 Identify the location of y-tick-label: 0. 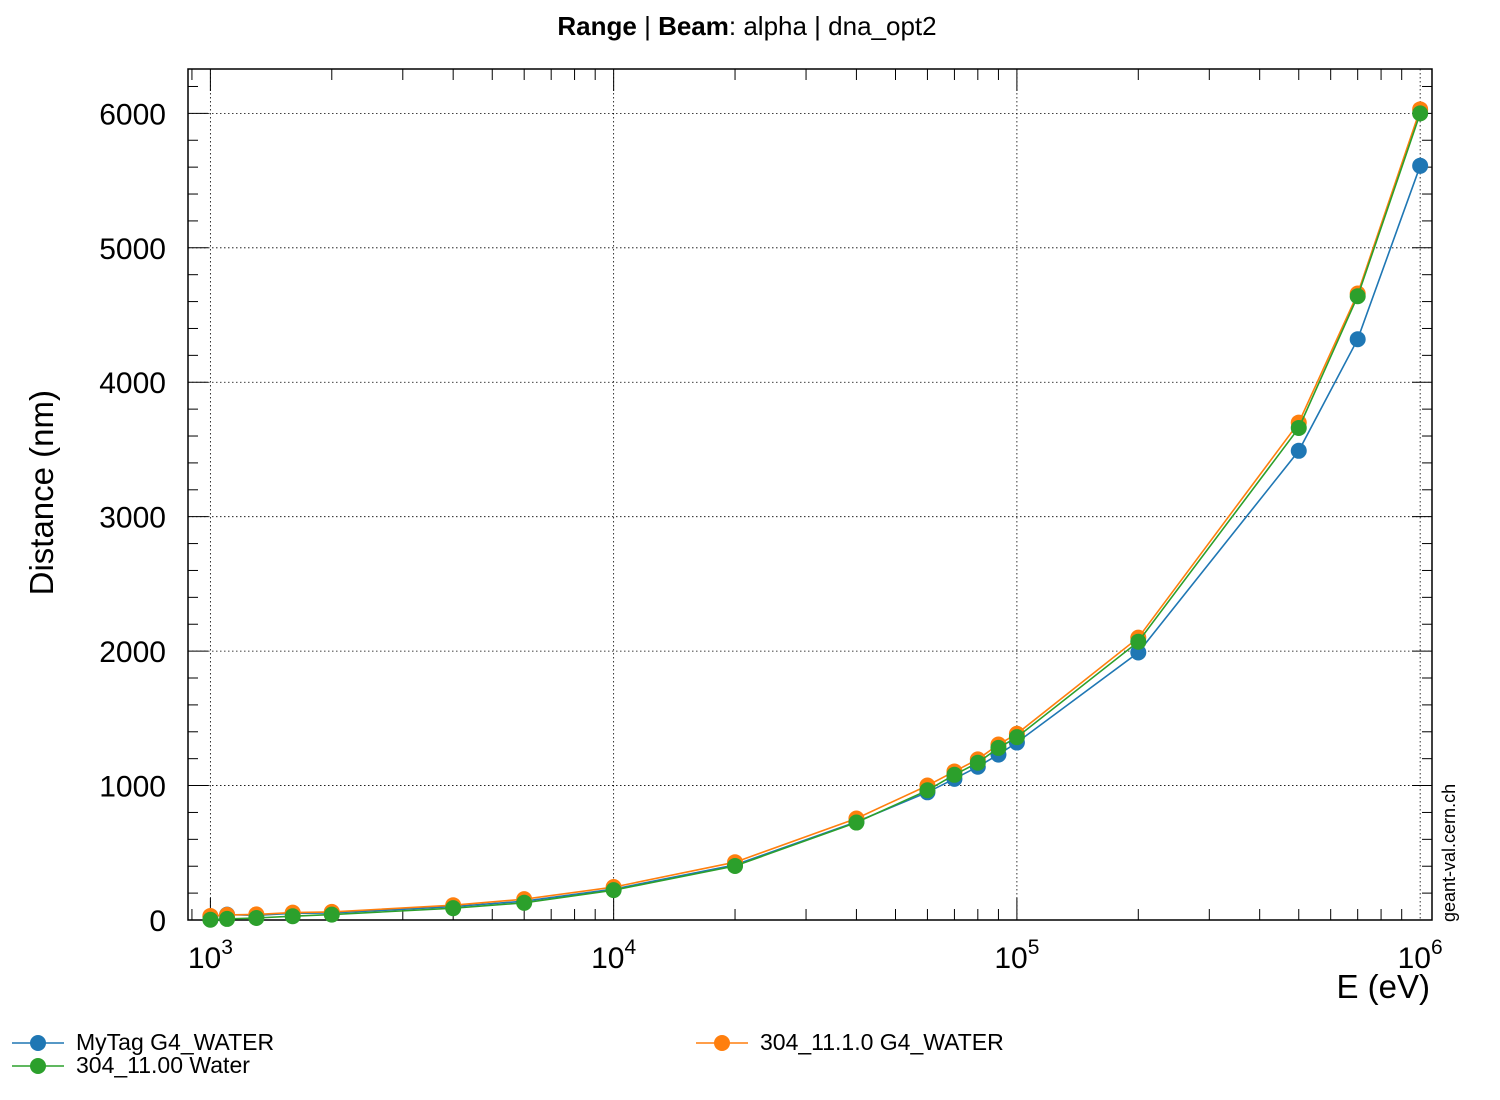
(157, 921).